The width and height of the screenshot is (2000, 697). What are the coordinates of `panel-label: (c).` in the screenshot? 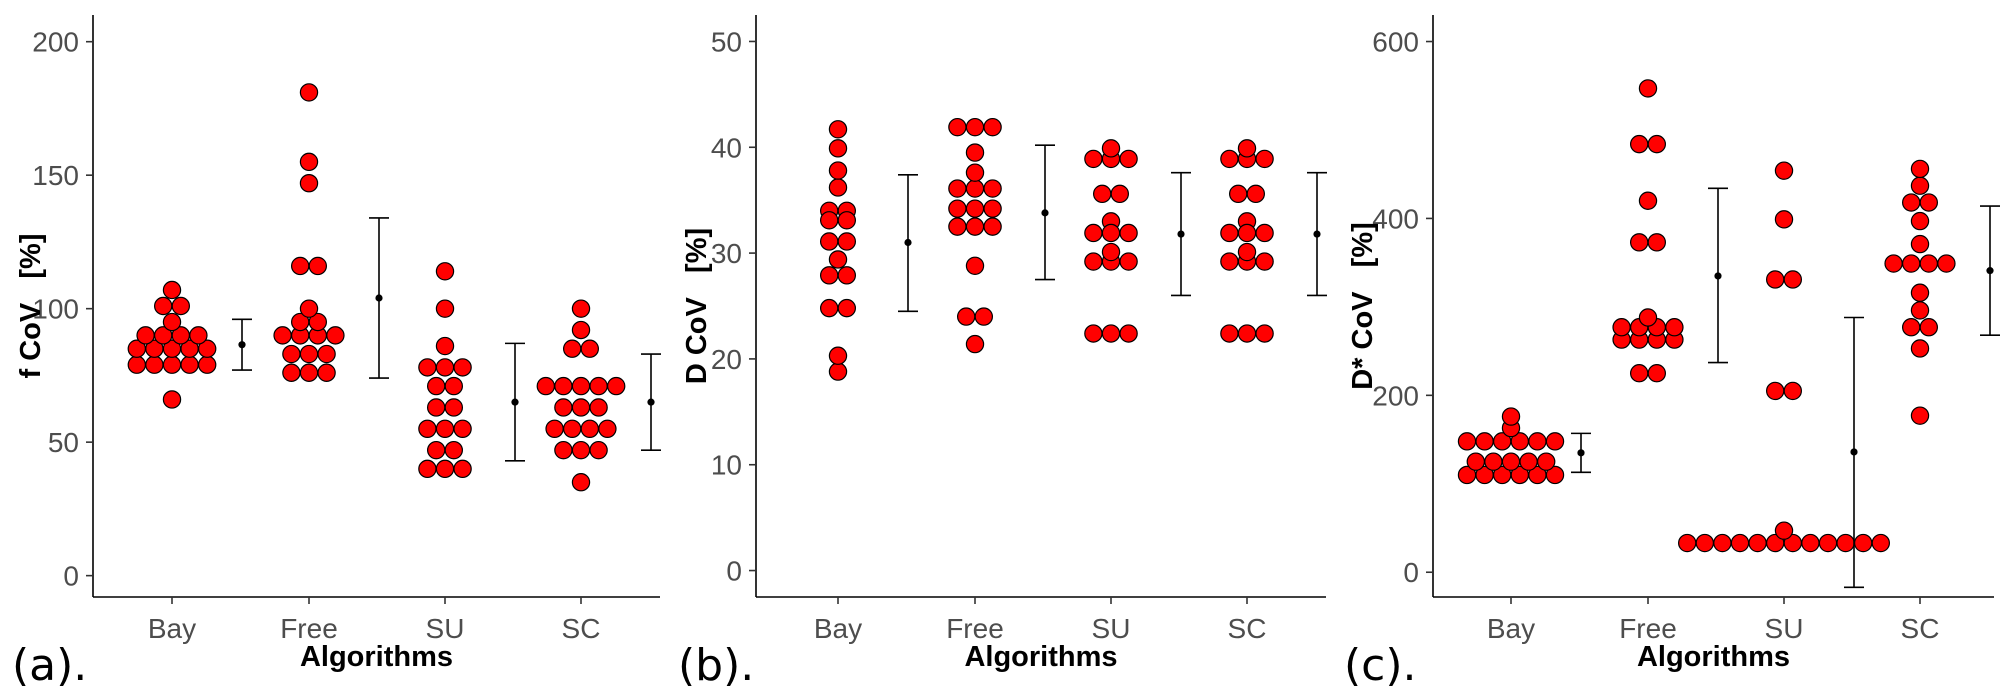 It's located at (1380, 665).